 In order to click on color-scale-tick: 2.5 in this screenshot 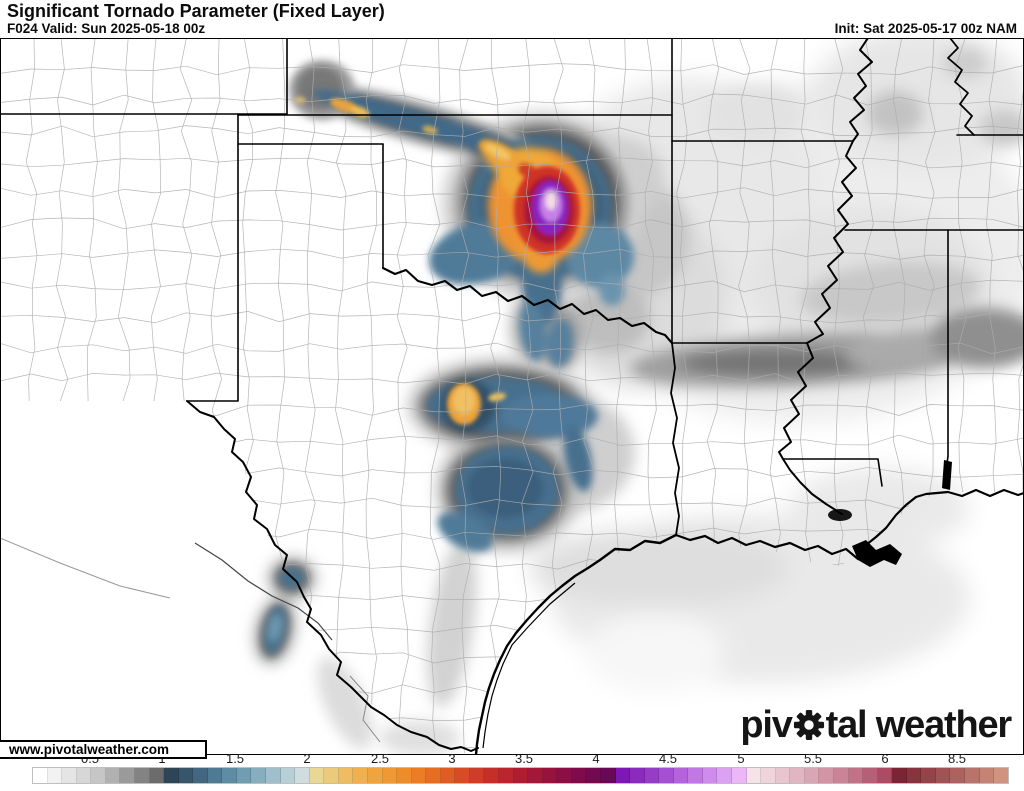, I will do `click(380, 758)`.